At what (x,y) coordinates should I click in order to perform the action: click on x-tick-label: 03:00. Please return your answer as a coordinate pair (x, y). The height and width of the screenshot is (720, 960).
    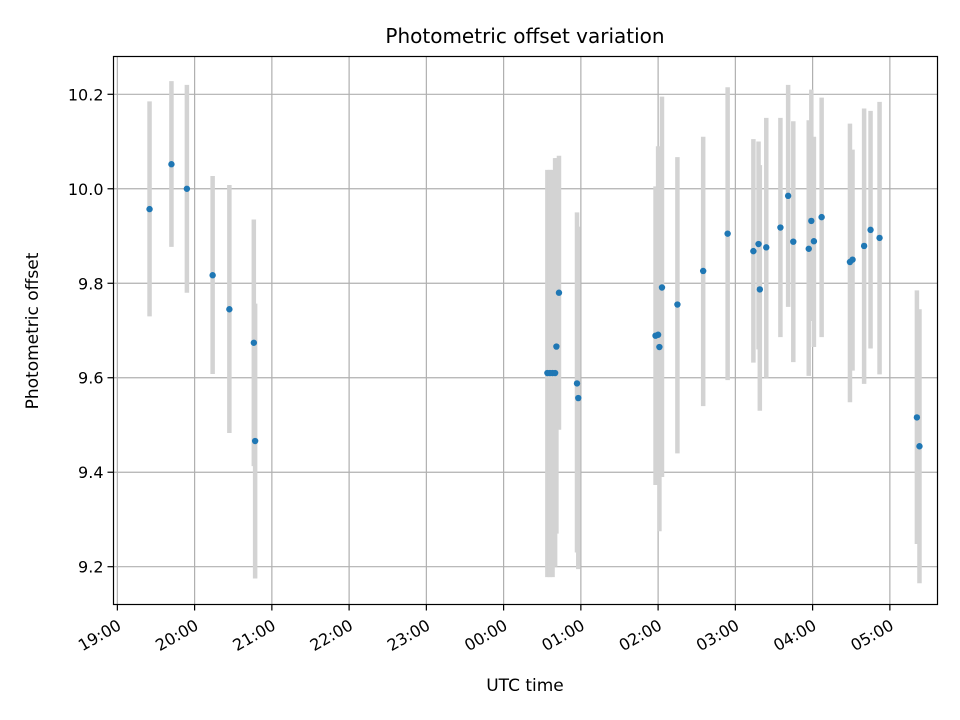
    Looking at the image, I should click on (717, 636).